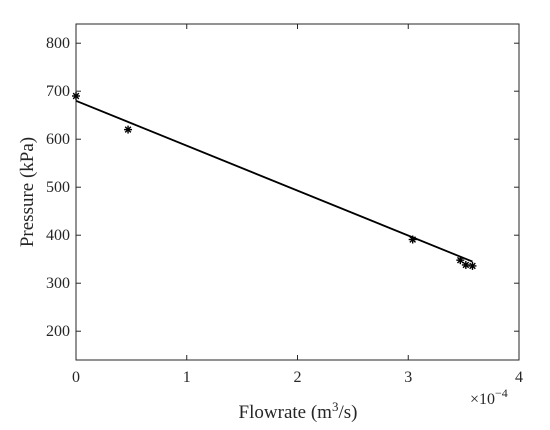  What do you see at coordinates (58, 91) in the screenshot?
I see `y-tick-label: 700` at bounding box center [58, 91].